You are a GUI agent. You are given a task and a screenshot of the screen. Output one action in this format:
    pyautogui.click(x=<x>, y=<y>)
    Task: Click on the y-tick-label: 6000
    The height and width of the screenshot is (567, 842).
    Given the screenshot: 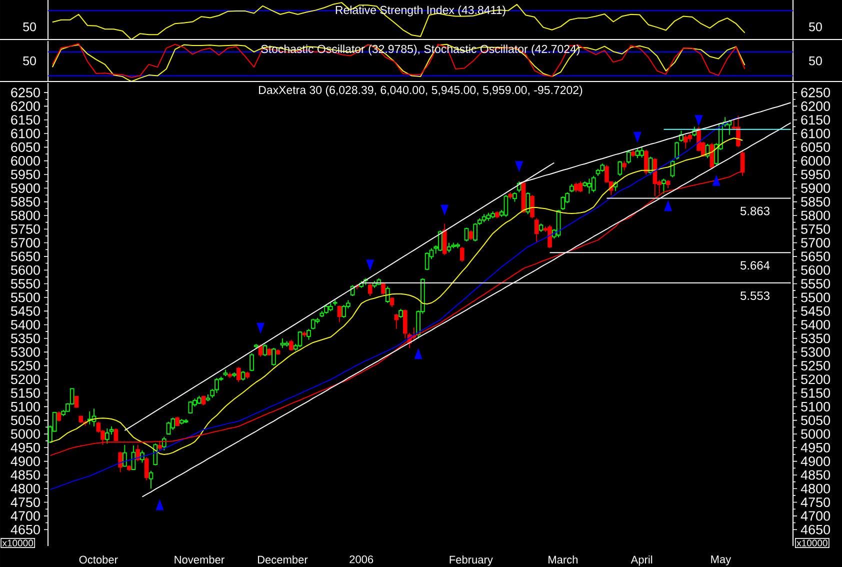 What is the action you would take?
    pyautogui.click(x=25, y=161)
    